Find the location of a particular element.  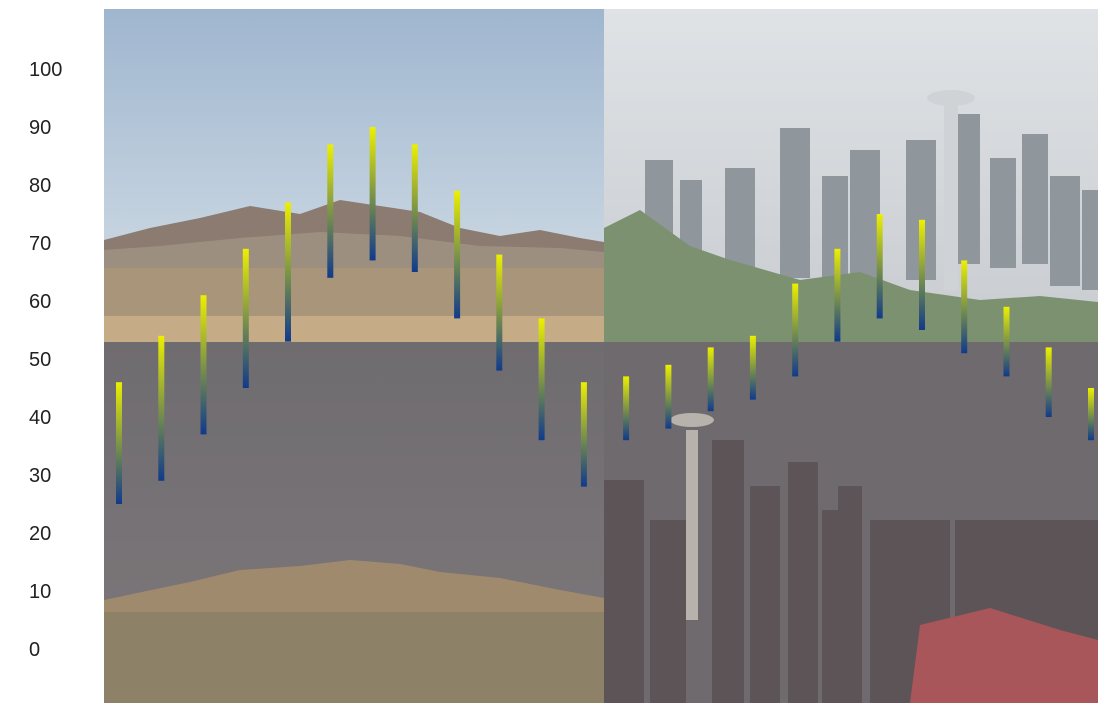

y-tick-label-80: 80 is located at coordinates (40, 186).